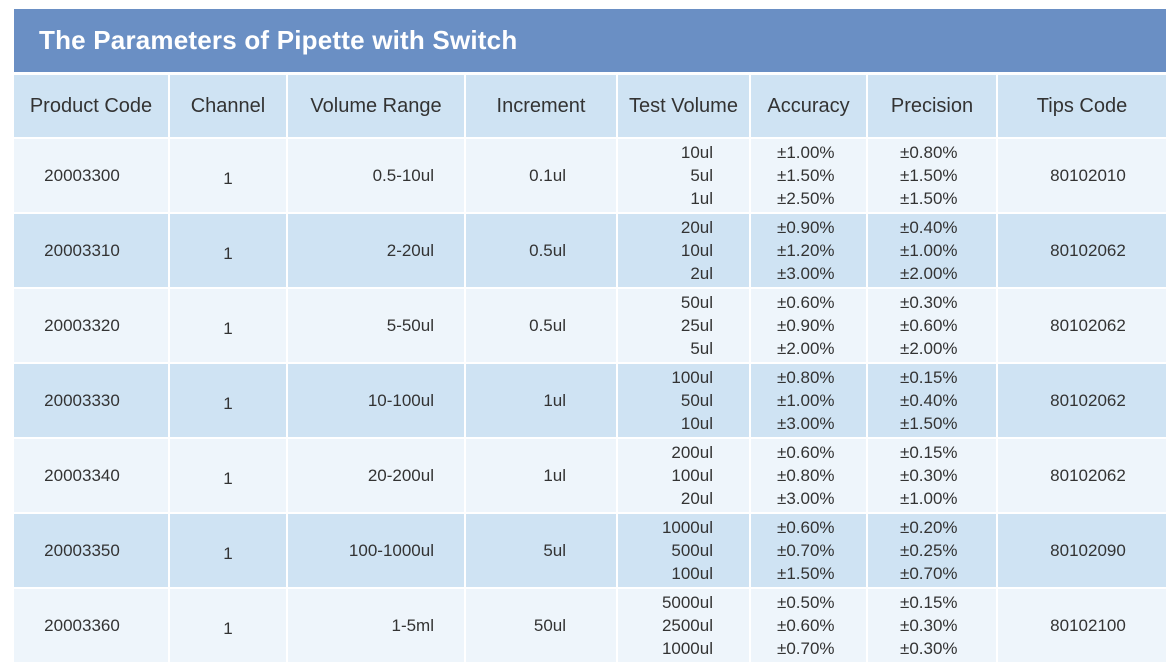 The image size is (1173, 664). Describe the element at coordinates (542, 626) in the screenshot. I see `increment-cell: 50ul` at that location.